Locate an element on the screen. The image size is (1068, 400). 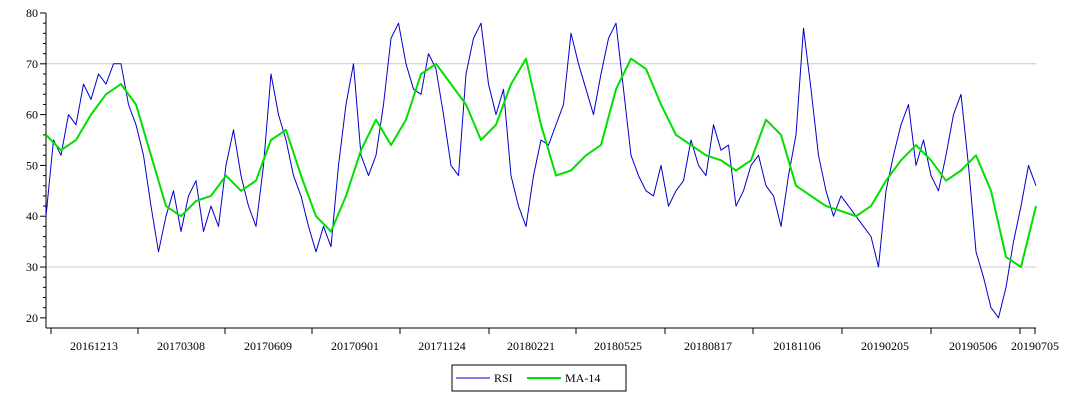
y-tick-label-60: 60 is located at coordinates (32, 115).